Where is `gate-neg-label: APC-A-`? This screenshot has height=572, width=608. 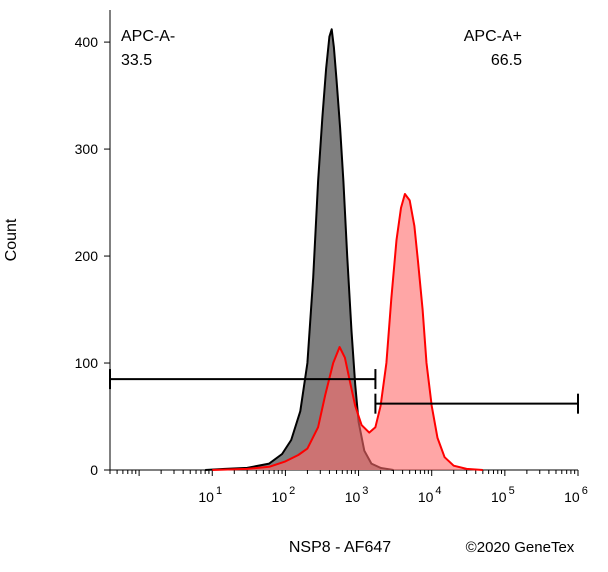
gate-neg-label: APC-A- is located at coordinates (148, 36).